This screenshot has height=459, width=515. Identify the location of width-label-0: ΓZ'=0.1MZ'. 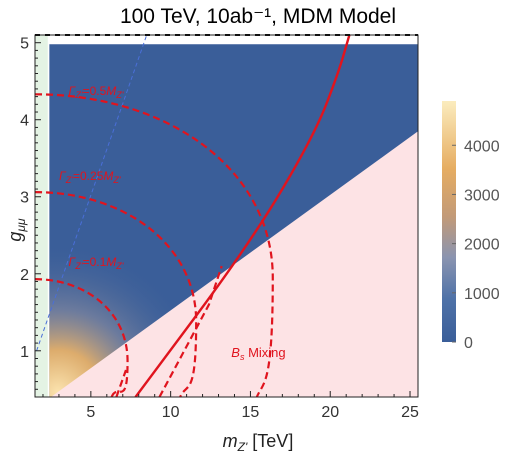
(96, 263).